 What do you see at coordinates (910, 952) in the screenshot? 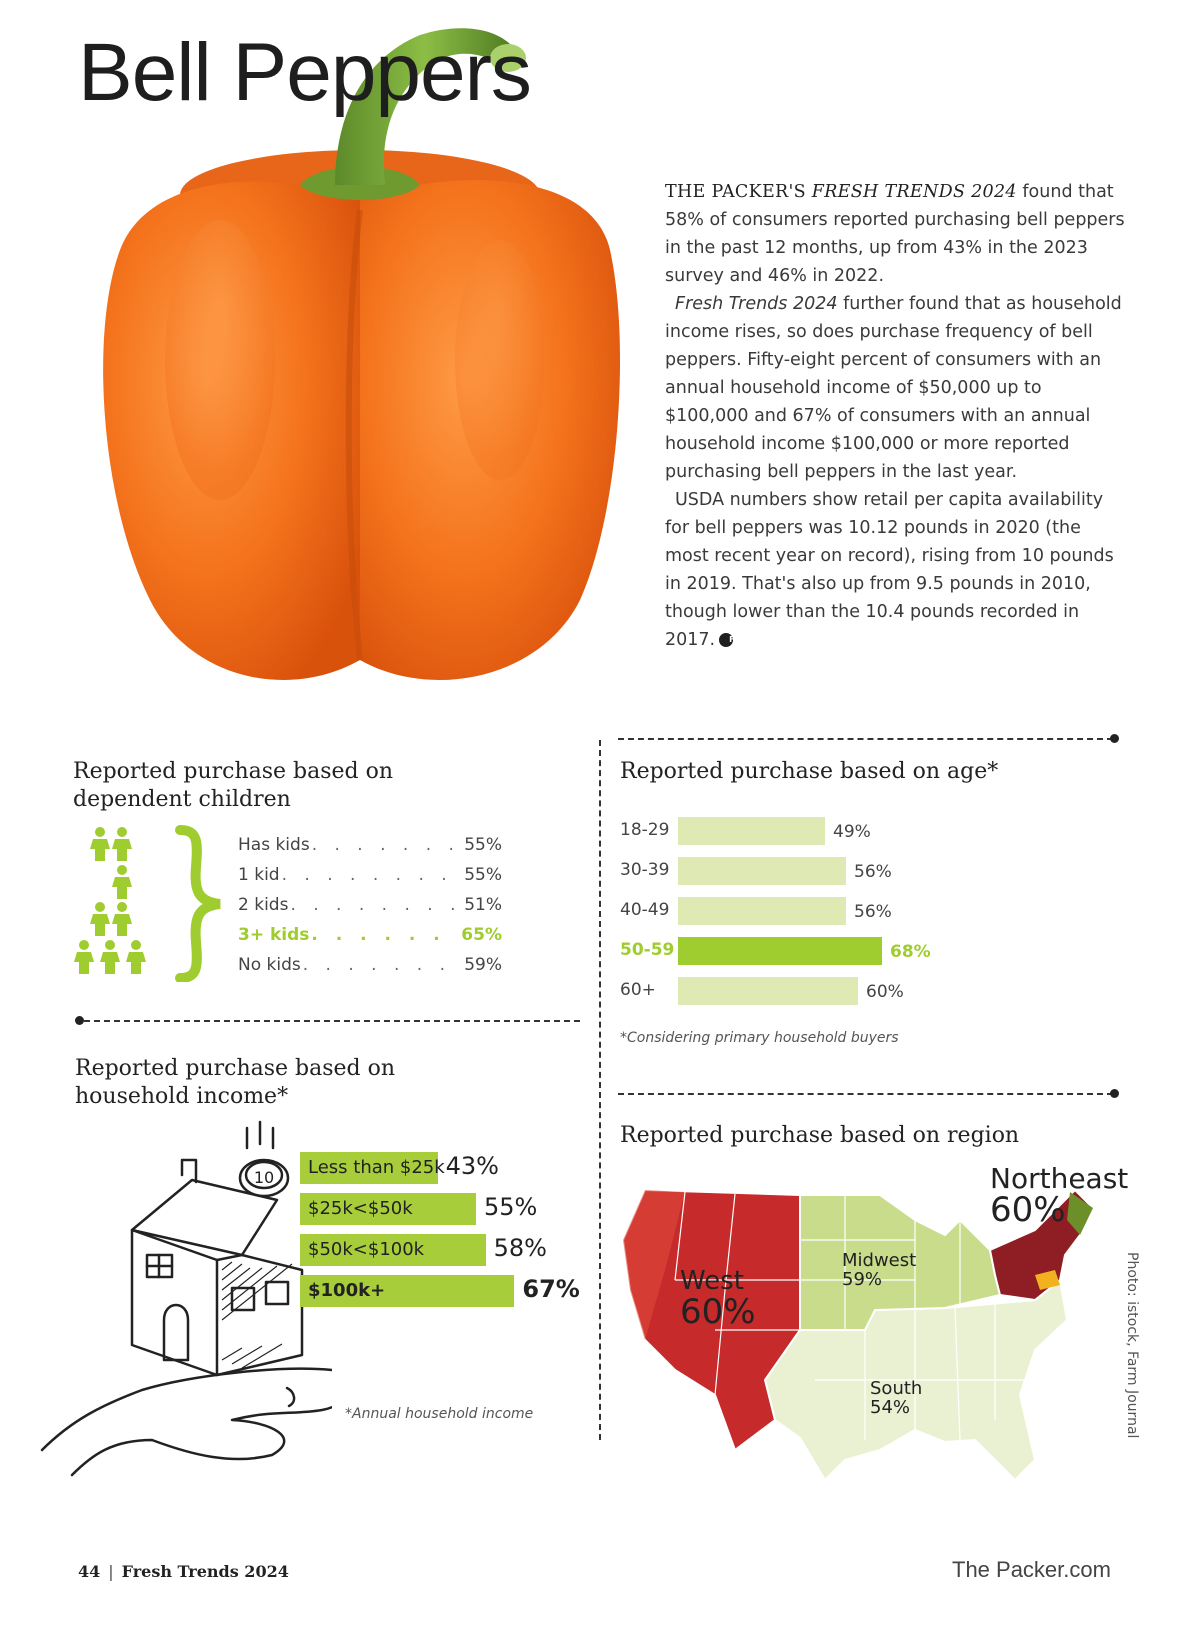
I see `age-bar-value: 68%` at bounding box center [910, 952].